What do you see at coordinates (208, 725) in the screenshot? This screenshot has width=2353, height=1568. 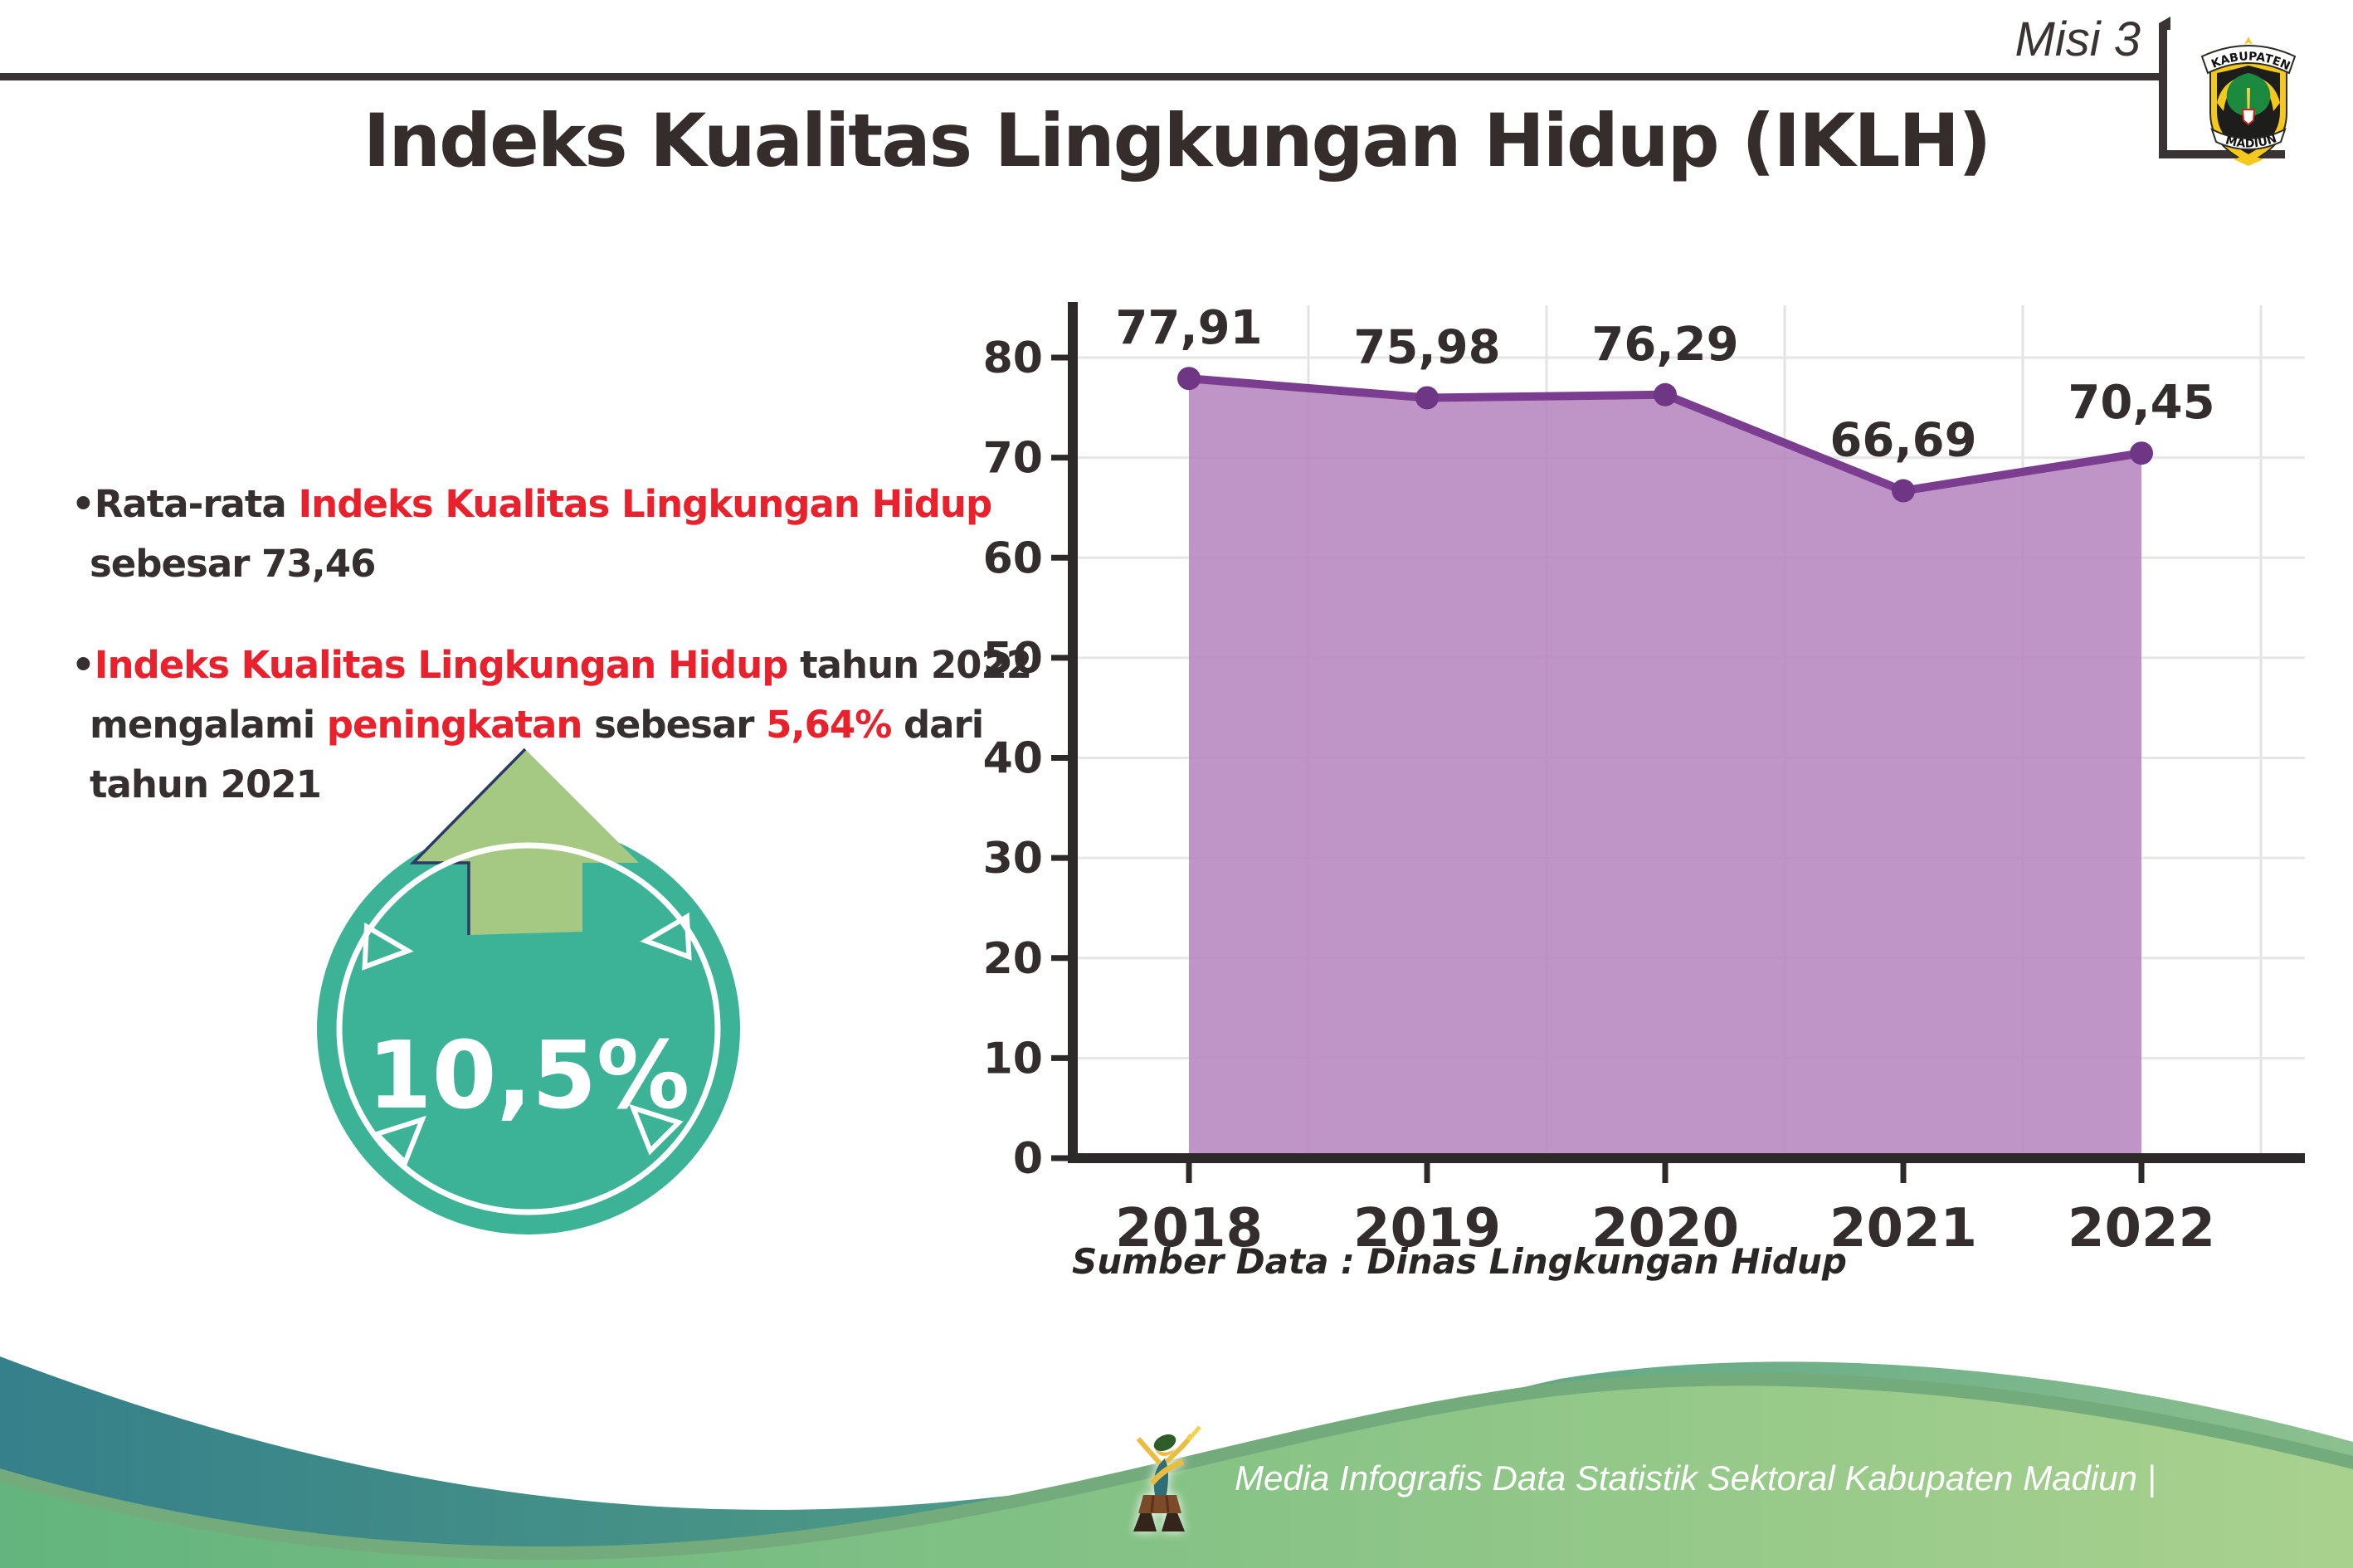 I see `text-part: mengalami` at bounding box center [208, 725].